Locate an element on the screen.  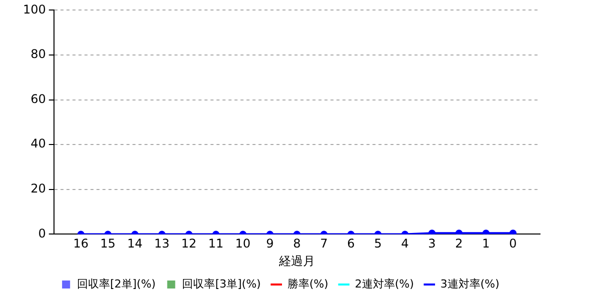
x-tick-label: 10 is located at coordinates (243, 243).